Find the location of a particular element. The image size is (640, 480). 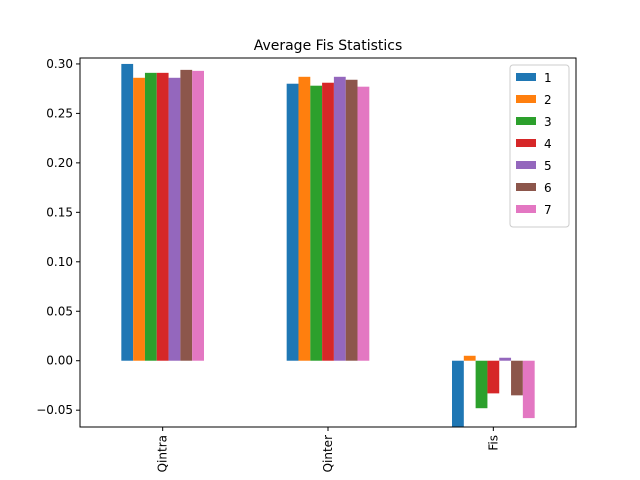

bar-series-5-fis is located at coordinates (505, 359).